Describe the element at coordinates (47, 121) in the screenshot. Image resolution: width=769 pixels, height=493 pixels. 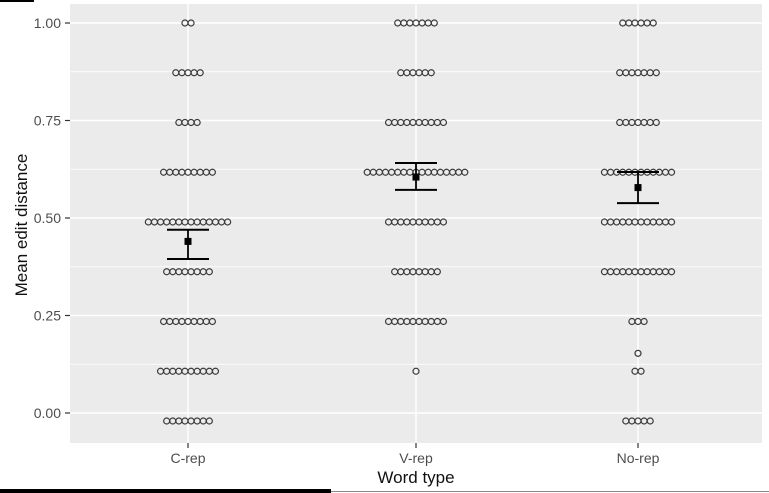
I see `y-tick-label: 0.75` at that location.